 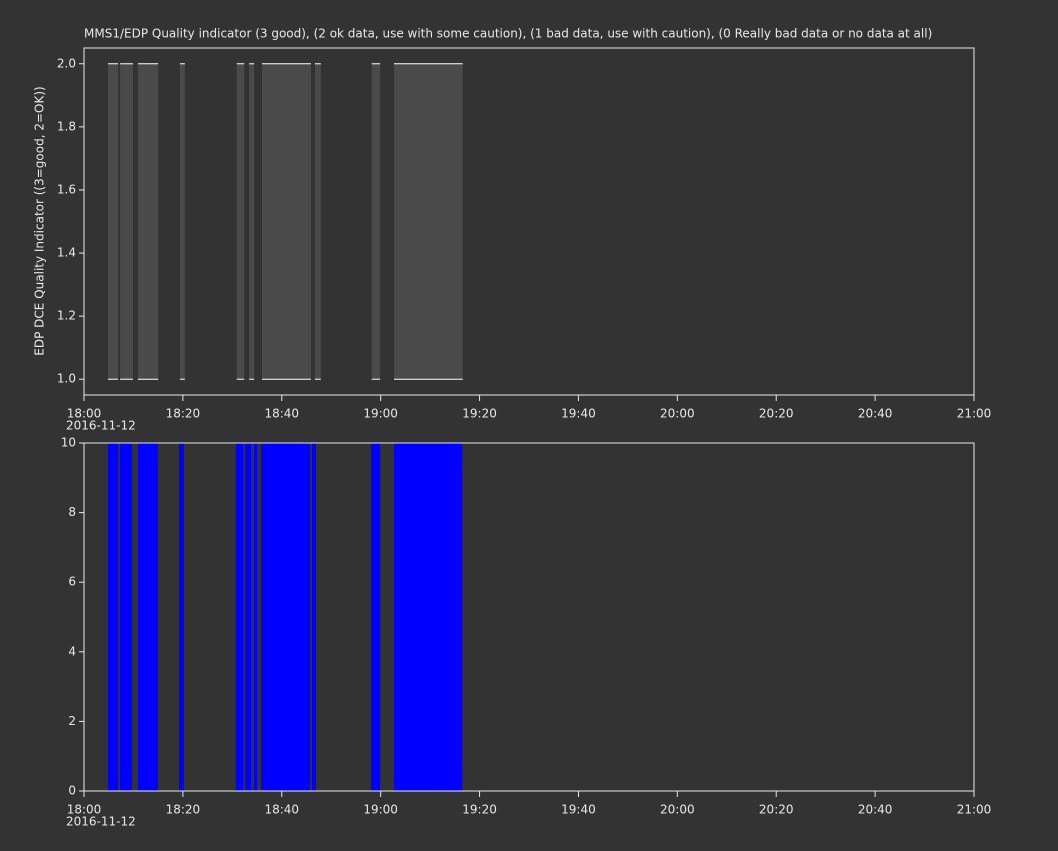 I want to click on y-tick-label: 1.8, so click(x=66, y=126).